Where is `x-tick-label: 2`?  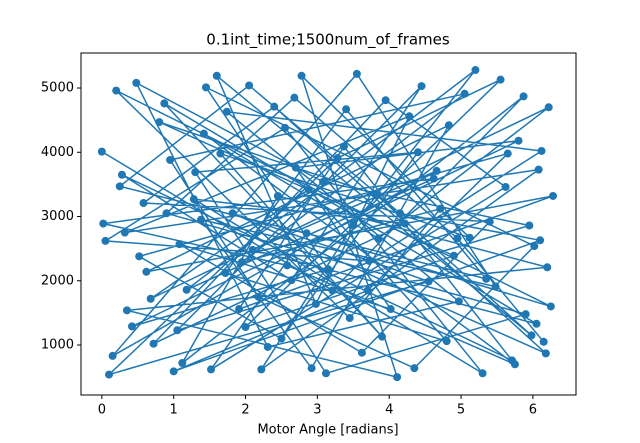
x-tick-label: 2 is located at coordinates (245, 410).